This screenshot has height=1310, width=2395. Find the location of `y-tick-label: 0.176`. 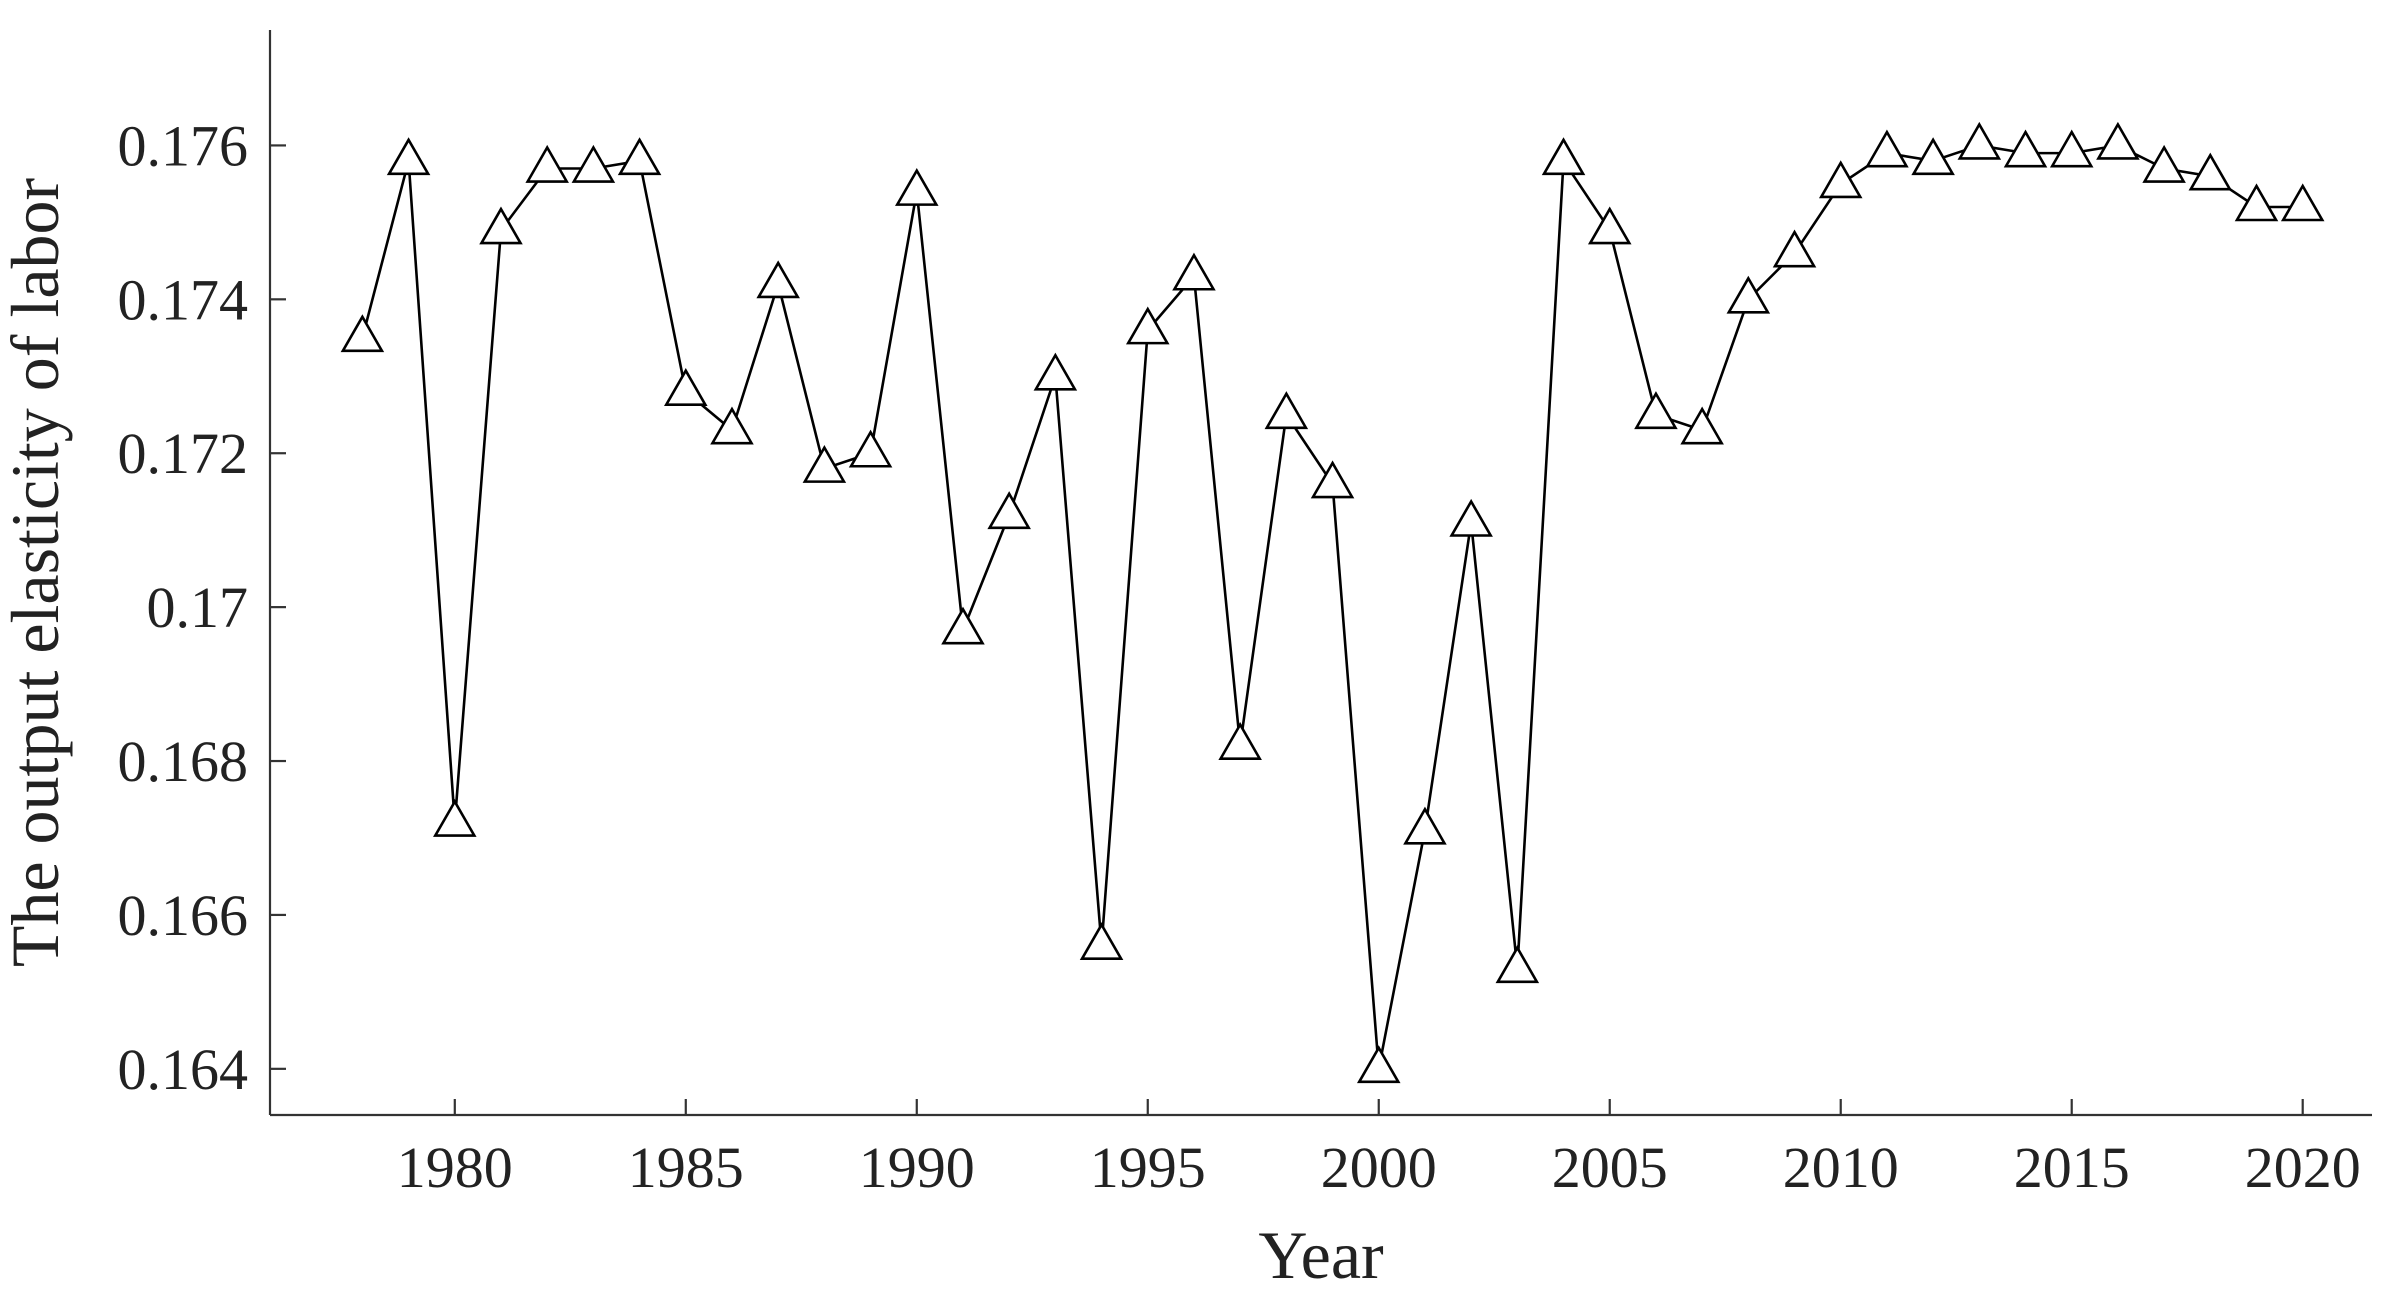

y-tick-label: 0.176 is located at coordinates (183, 145).